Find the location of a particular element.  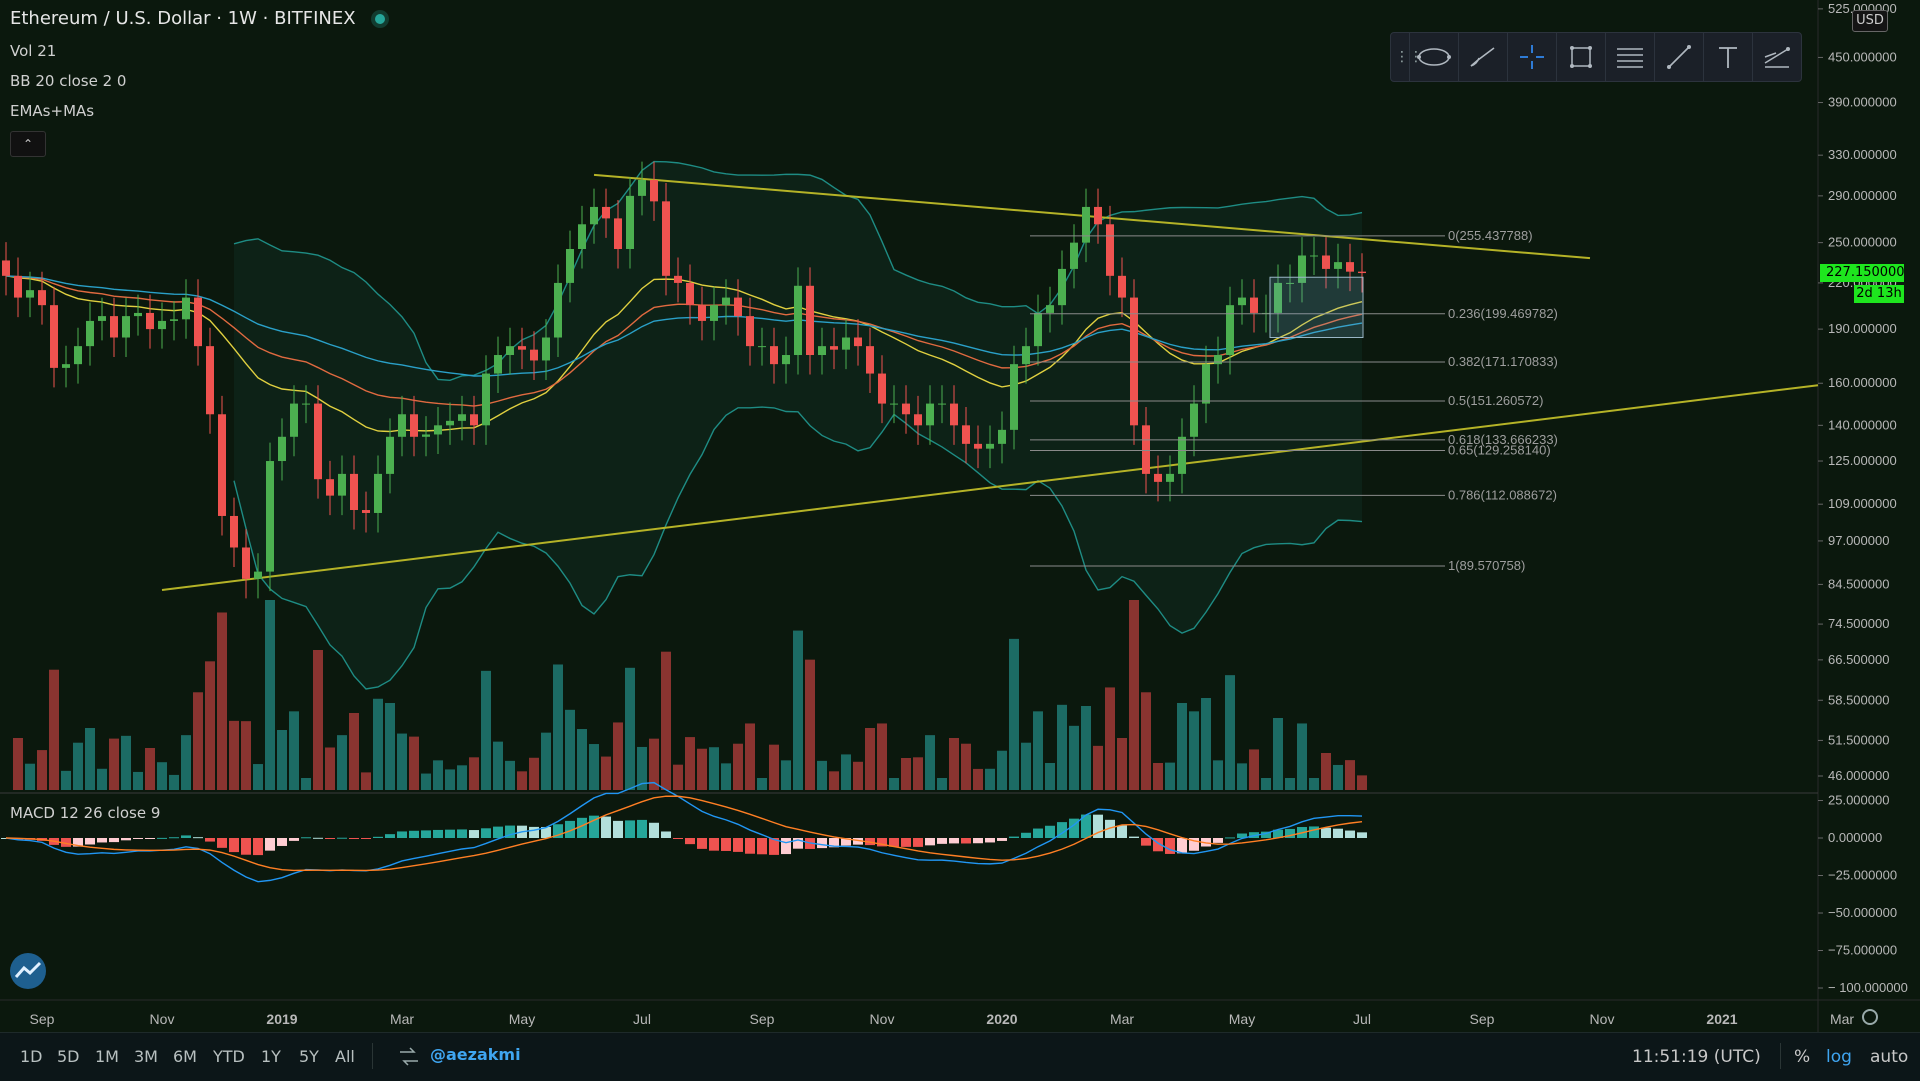

ellipse-tool-button is located at coordinates (1433, 57).